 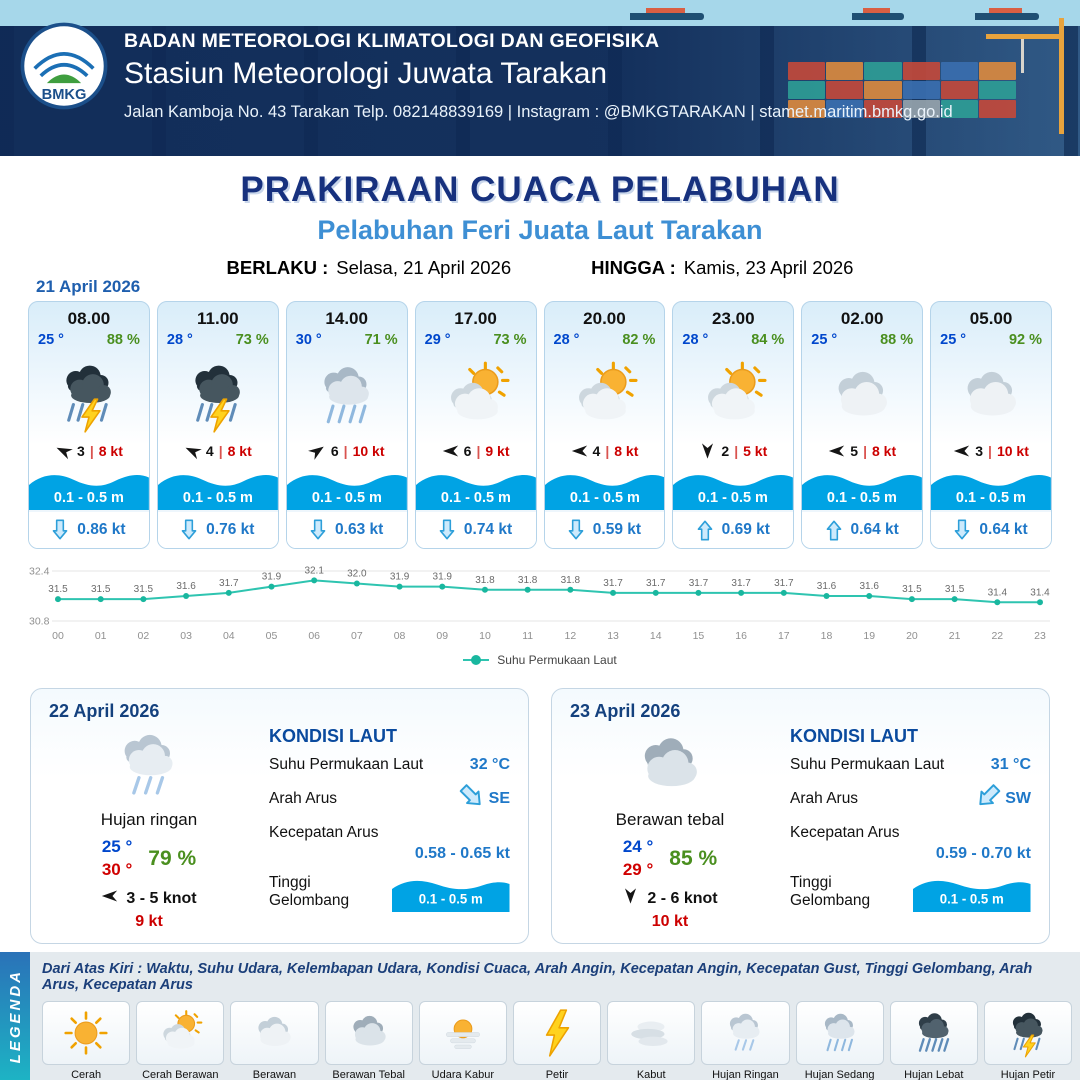 I want to click on forecast-time: 20.00, so click(x=604, y=318).